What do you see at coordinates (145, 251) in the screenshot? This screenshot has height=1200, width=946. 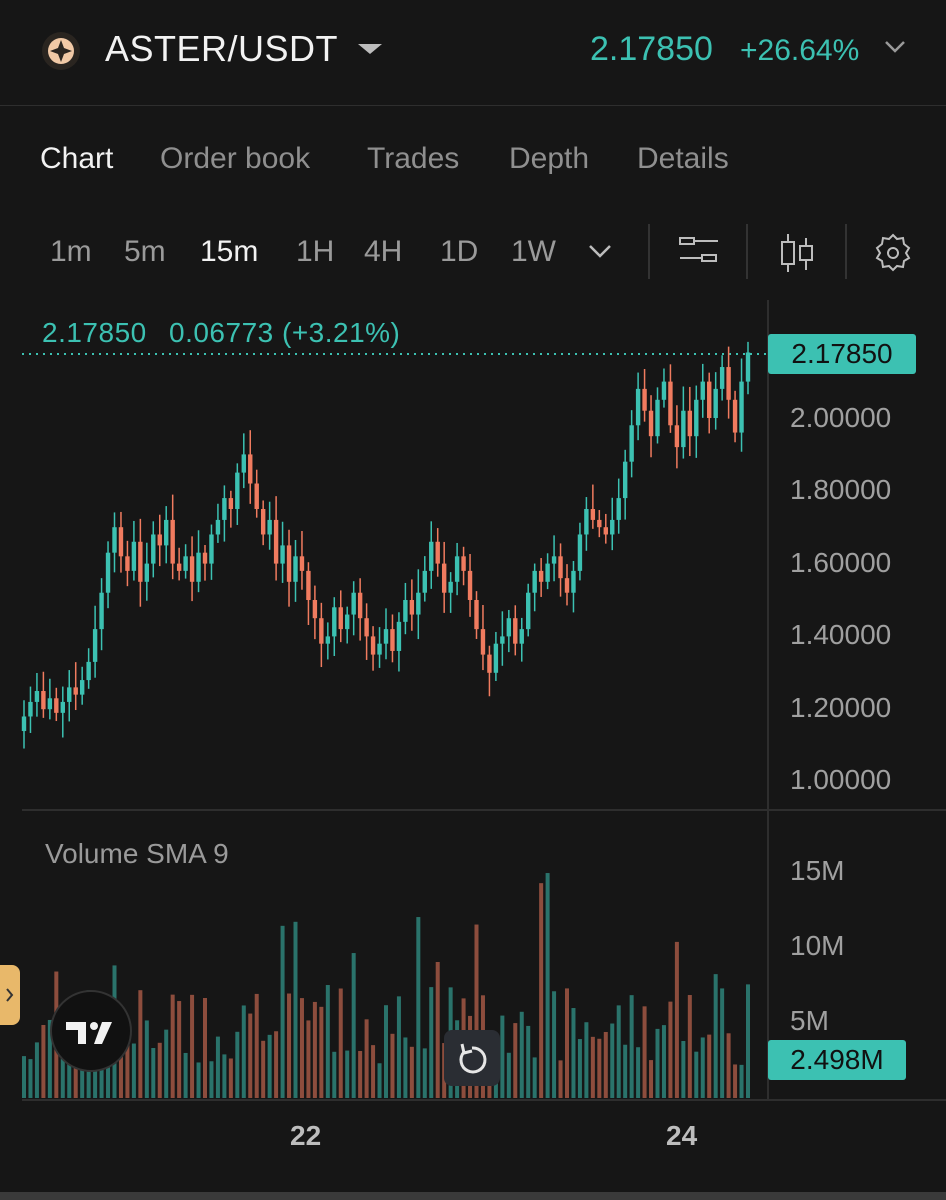 I see `interval-5m: 5m` at bounding box center [145, 251].